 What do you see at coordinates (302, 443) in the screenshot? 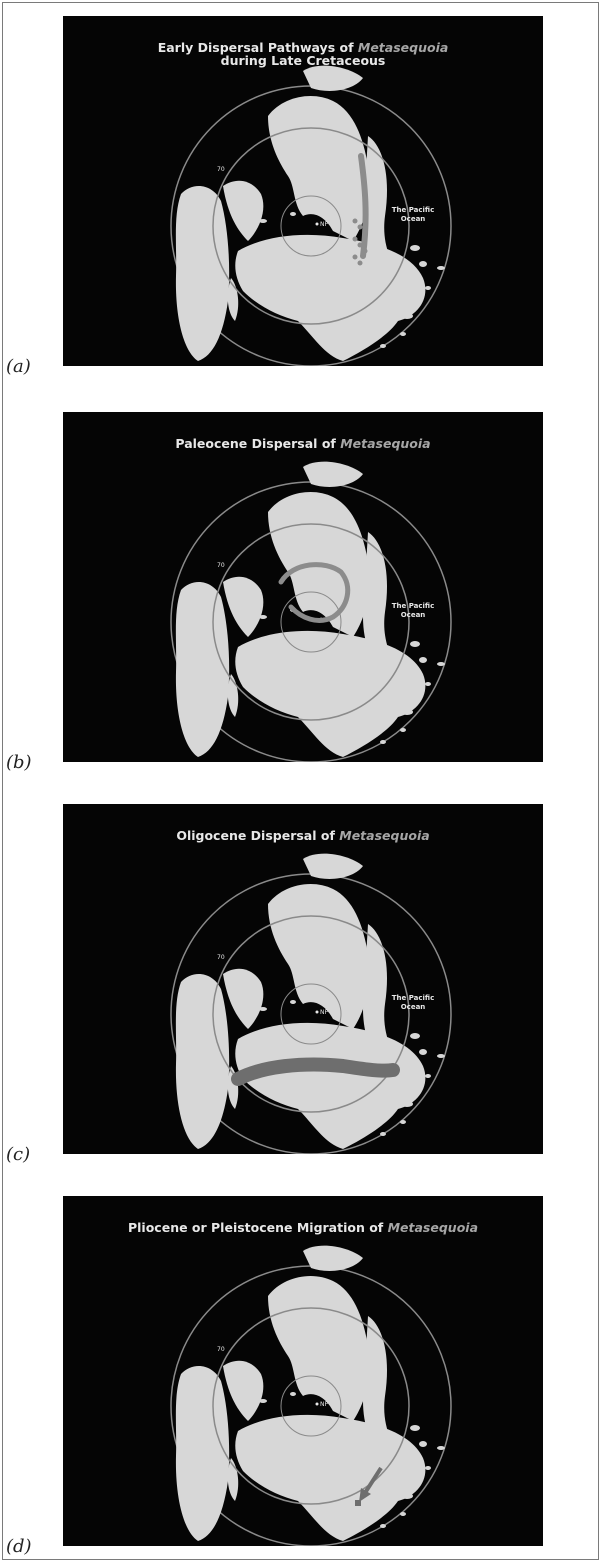
I see `panel-title: Paleocene Dispersal of Metasequoia` at bounding box center [302, 443].